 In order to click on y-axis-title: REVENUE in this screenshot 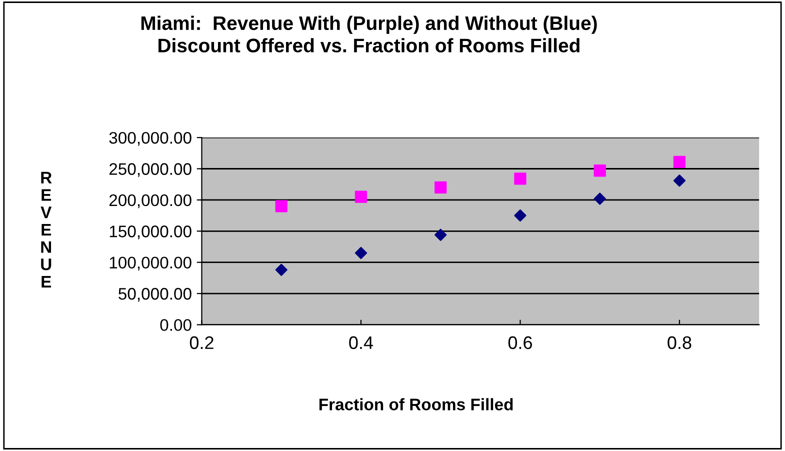, I will do `click(46, 230)`.